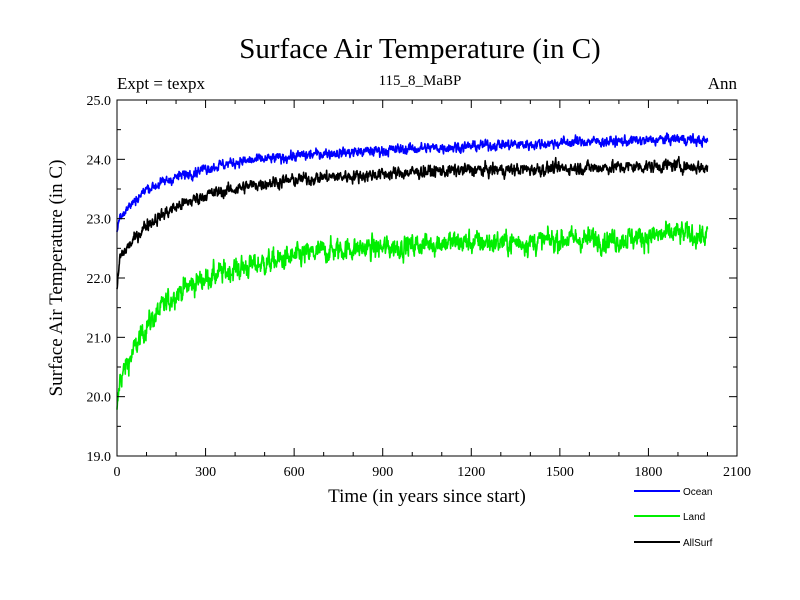 This screenshot has width=800, height=600. I want to click on legend-label-allsurf: AllSurf, so click(698, 543).